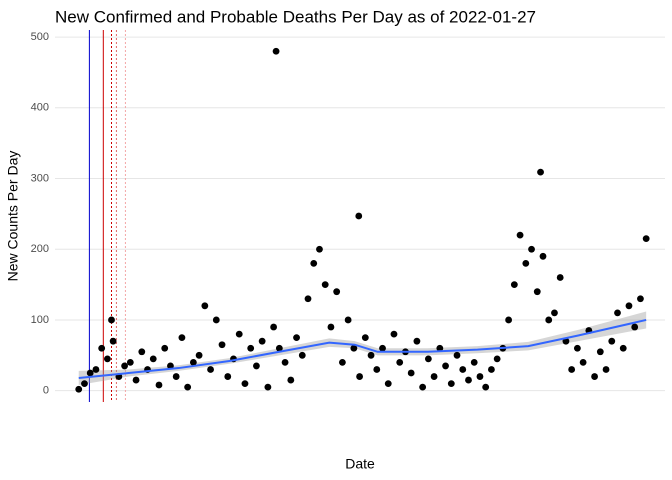 This screenshot has height=480, width=672. I want to click on confidence-band, so click(362, 348).